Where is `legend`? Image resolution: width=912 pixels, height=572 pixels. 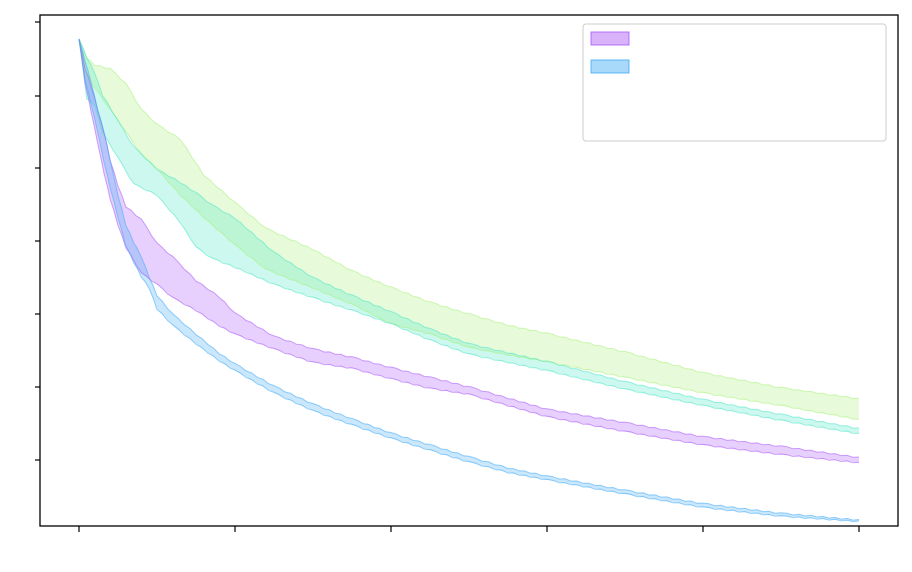
legend is located at coordinates (734, 82).